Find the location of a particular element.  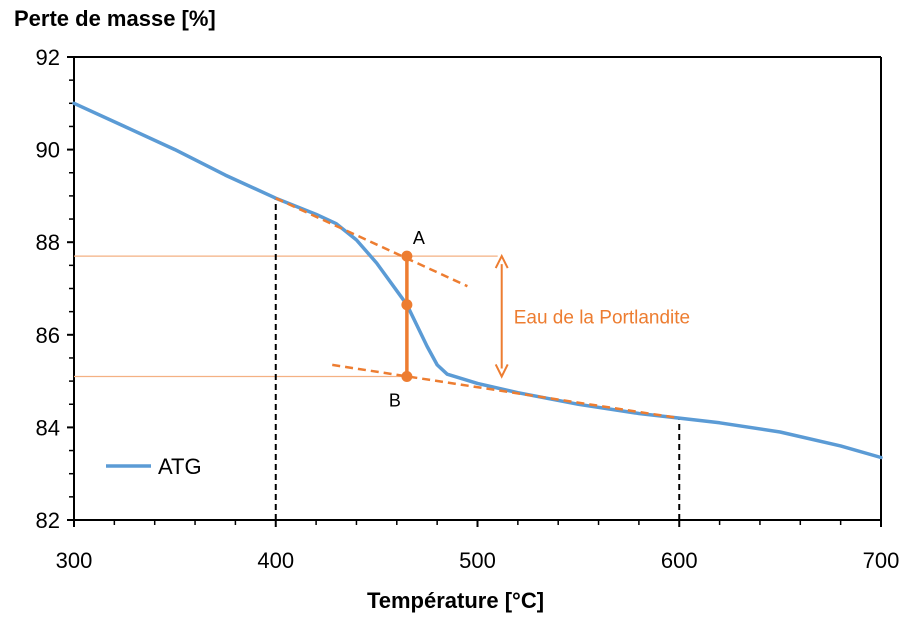

x-axis-title: Température [°C] is located at coordinates (455, 600).